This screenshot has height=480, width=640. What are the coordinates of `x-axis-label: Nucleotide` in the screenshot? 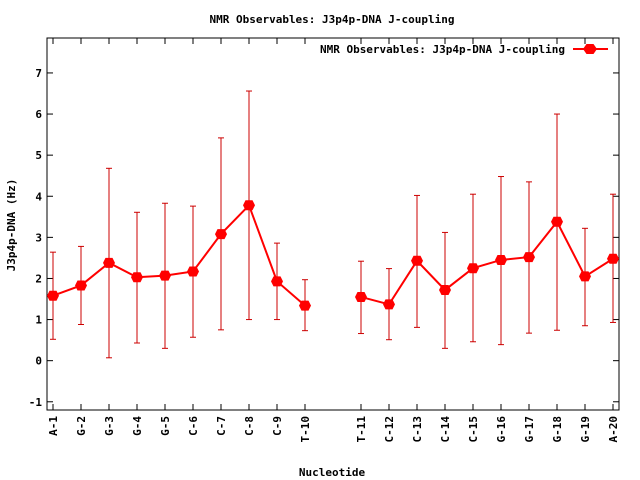 It's located at (332, 472).